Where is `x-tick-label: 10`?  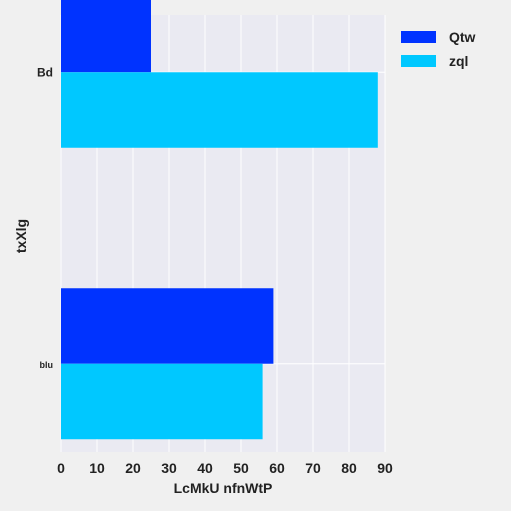 x-tick-label: 10 is located at coordinates (97, 468).